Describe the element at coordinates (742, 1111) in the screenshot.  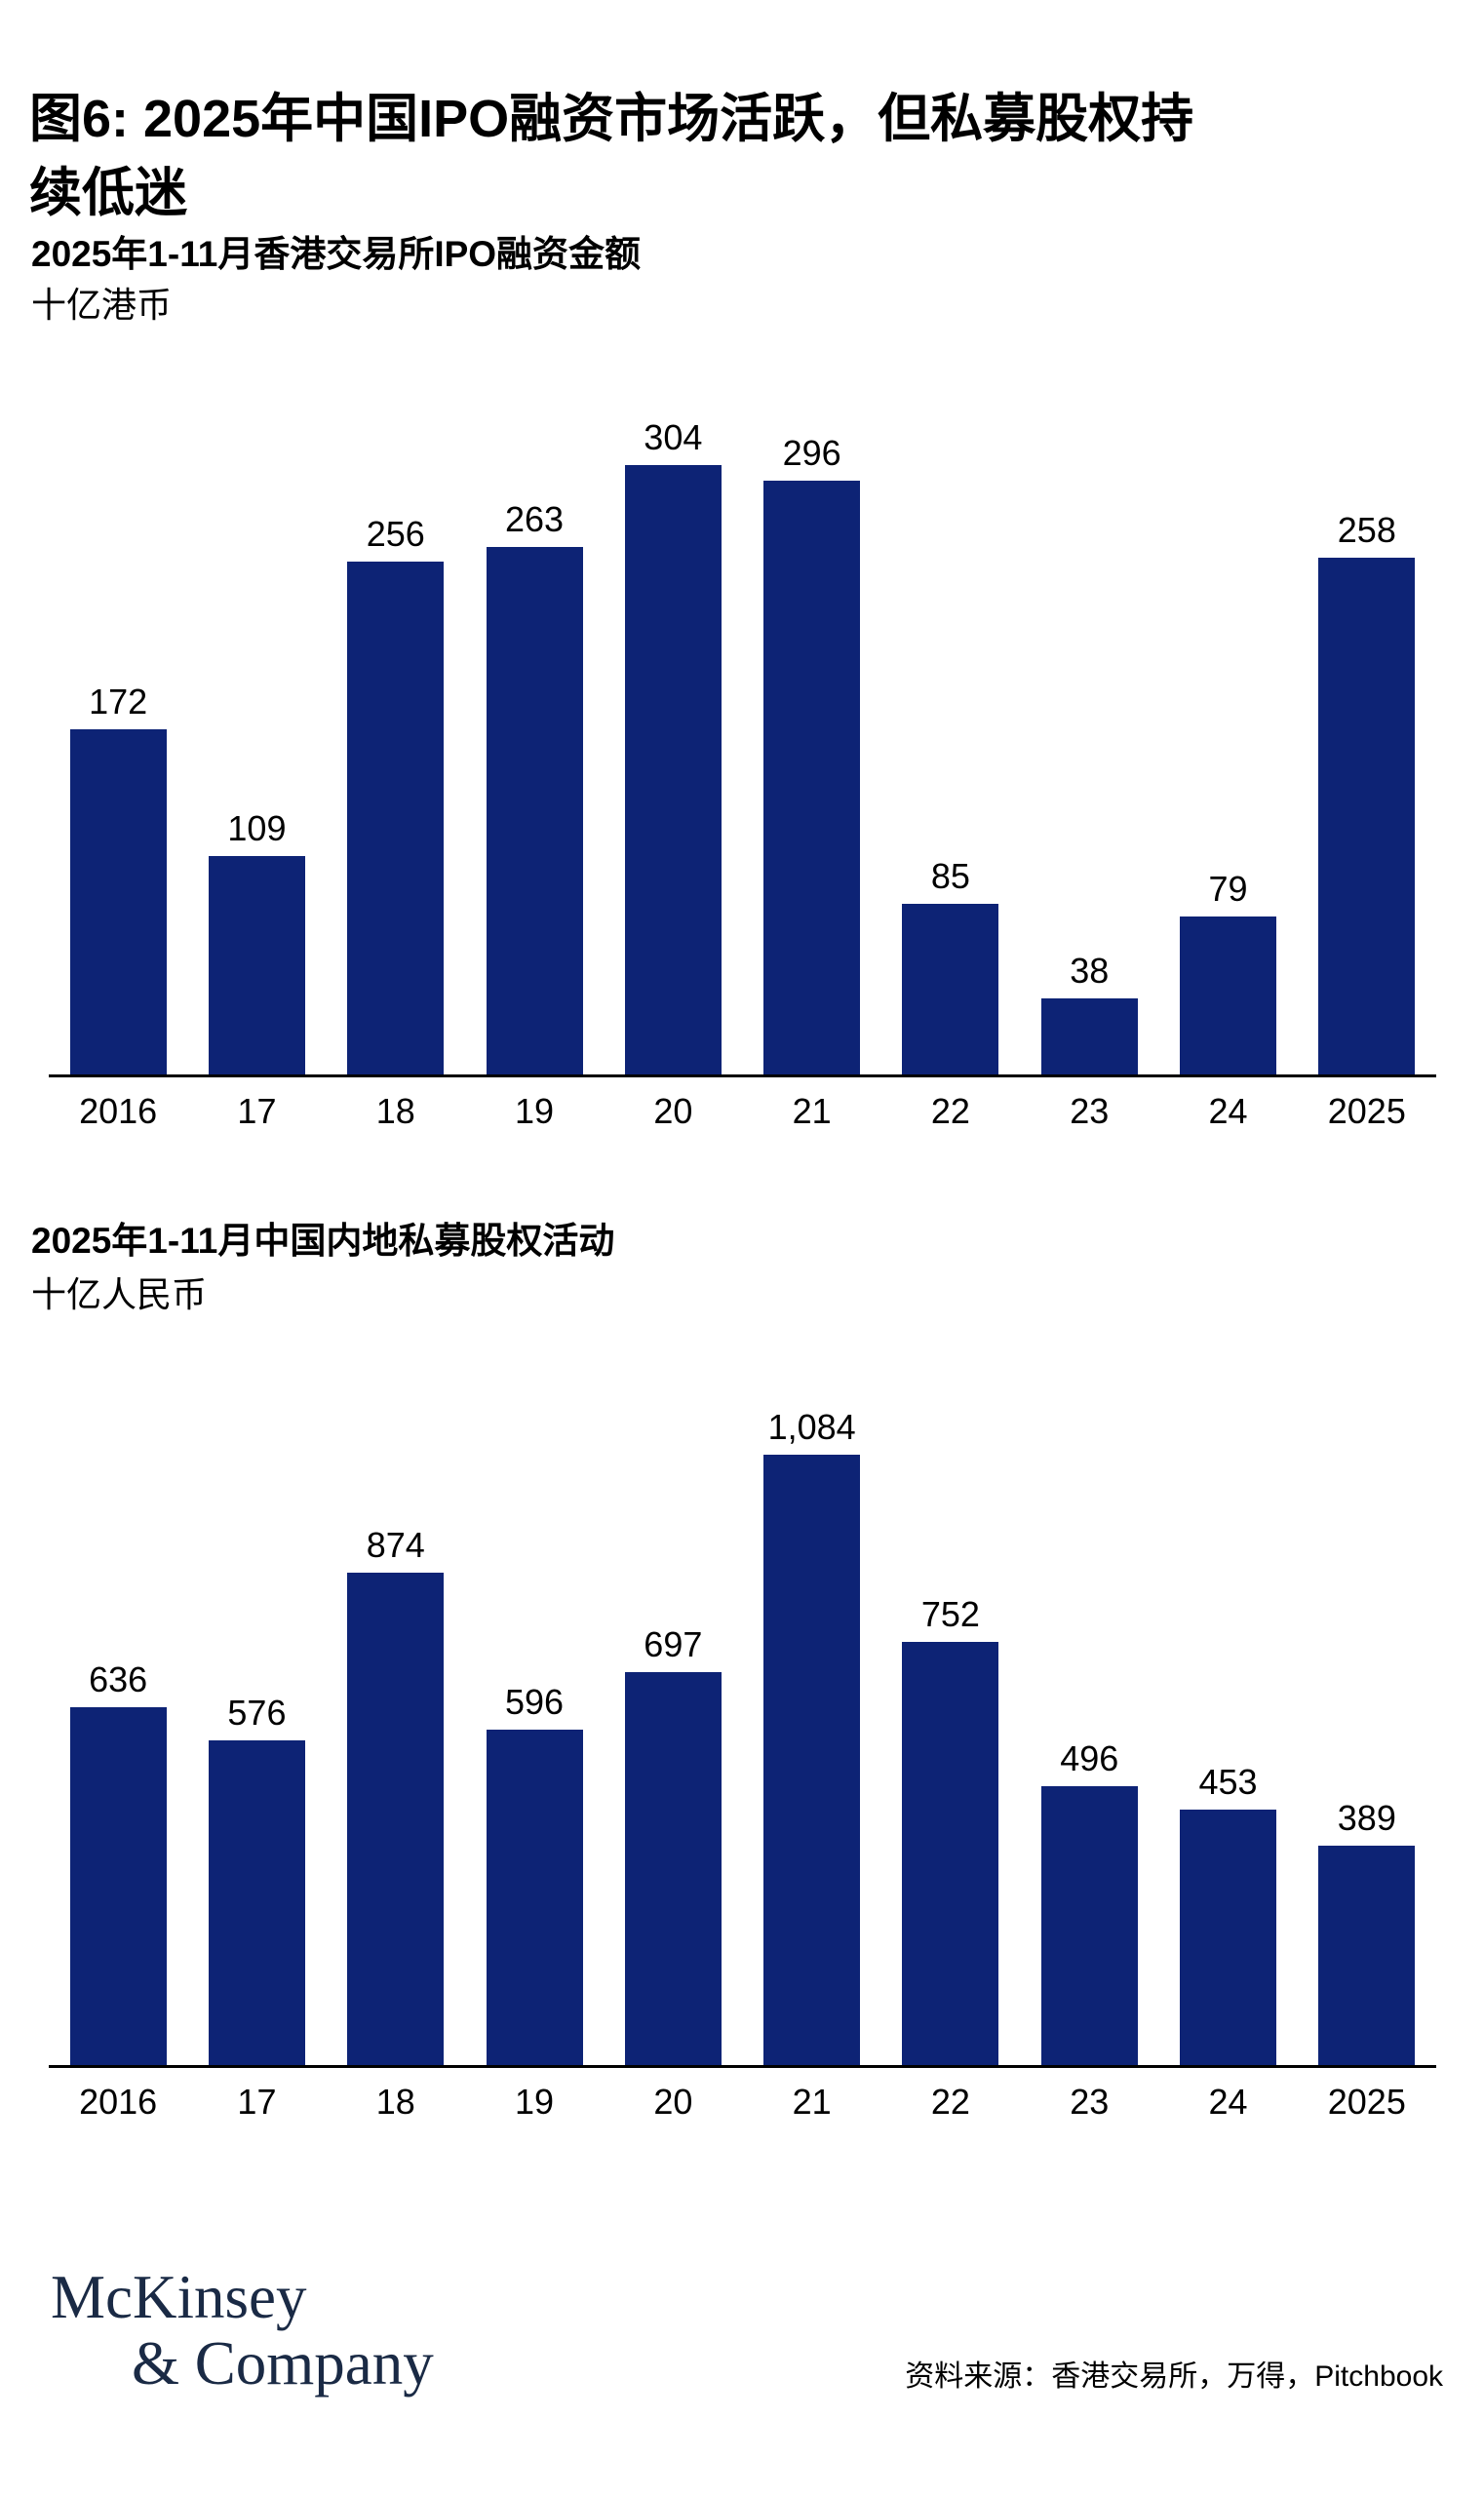
I see `chart1-x-axis-labels: 2016 17 18 19 20 21 22 23 24 2025` at that location.